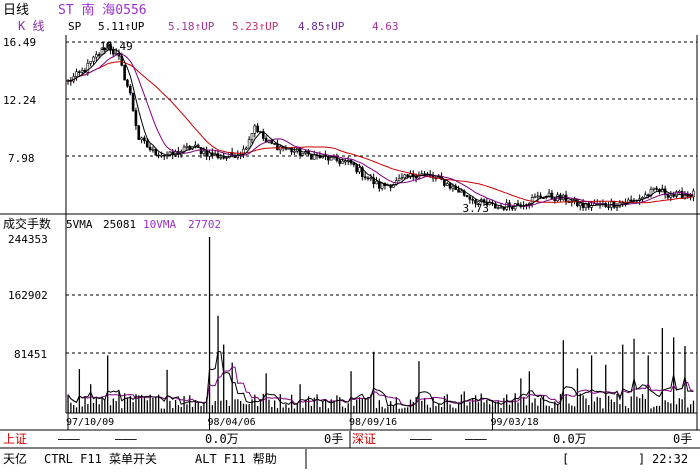  What do you see at coordinates (364, 439) in the screenshot?
I see `sz-index-label: 深证` at bounding box center [364, 439].